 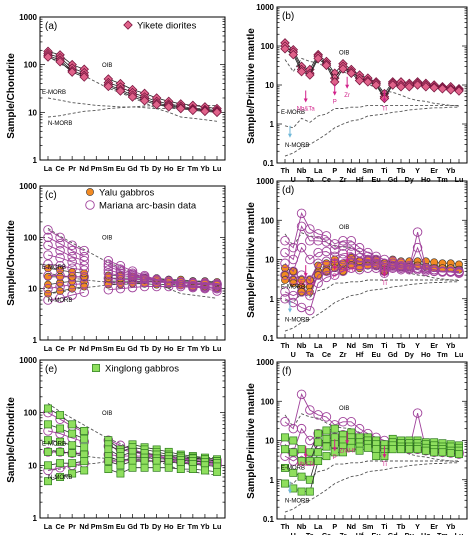 I want to click on x-tick-label: Th, so click(x=285, y=526).